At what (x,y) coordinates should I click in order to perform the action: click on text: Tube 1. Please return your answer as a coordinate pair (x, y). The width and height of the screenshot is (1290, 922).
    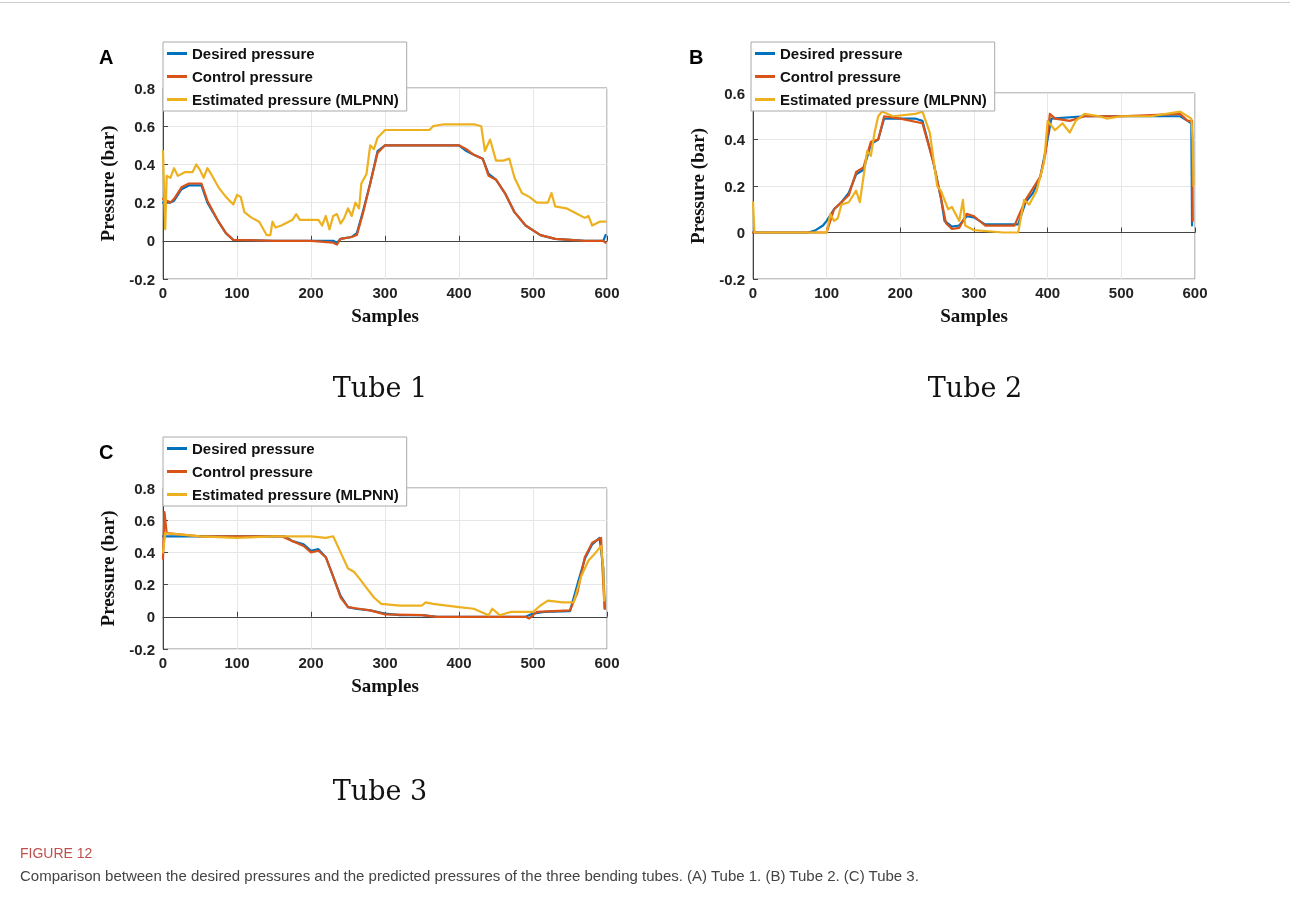
    Looking at the image, I should click on (380, 387).